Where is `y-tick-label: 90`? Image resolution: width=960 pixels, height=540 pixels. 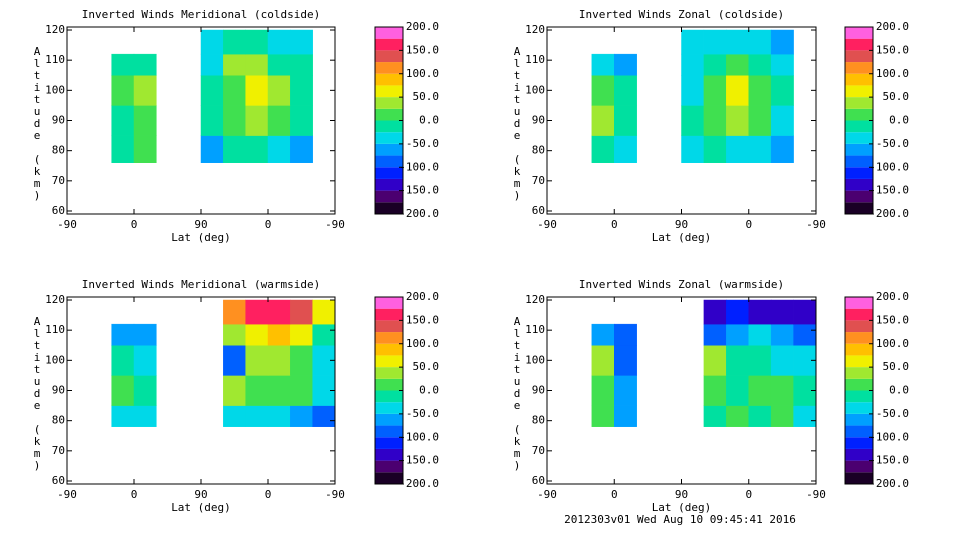 y-tick-label: 90 is located at coordinates (58, 390).